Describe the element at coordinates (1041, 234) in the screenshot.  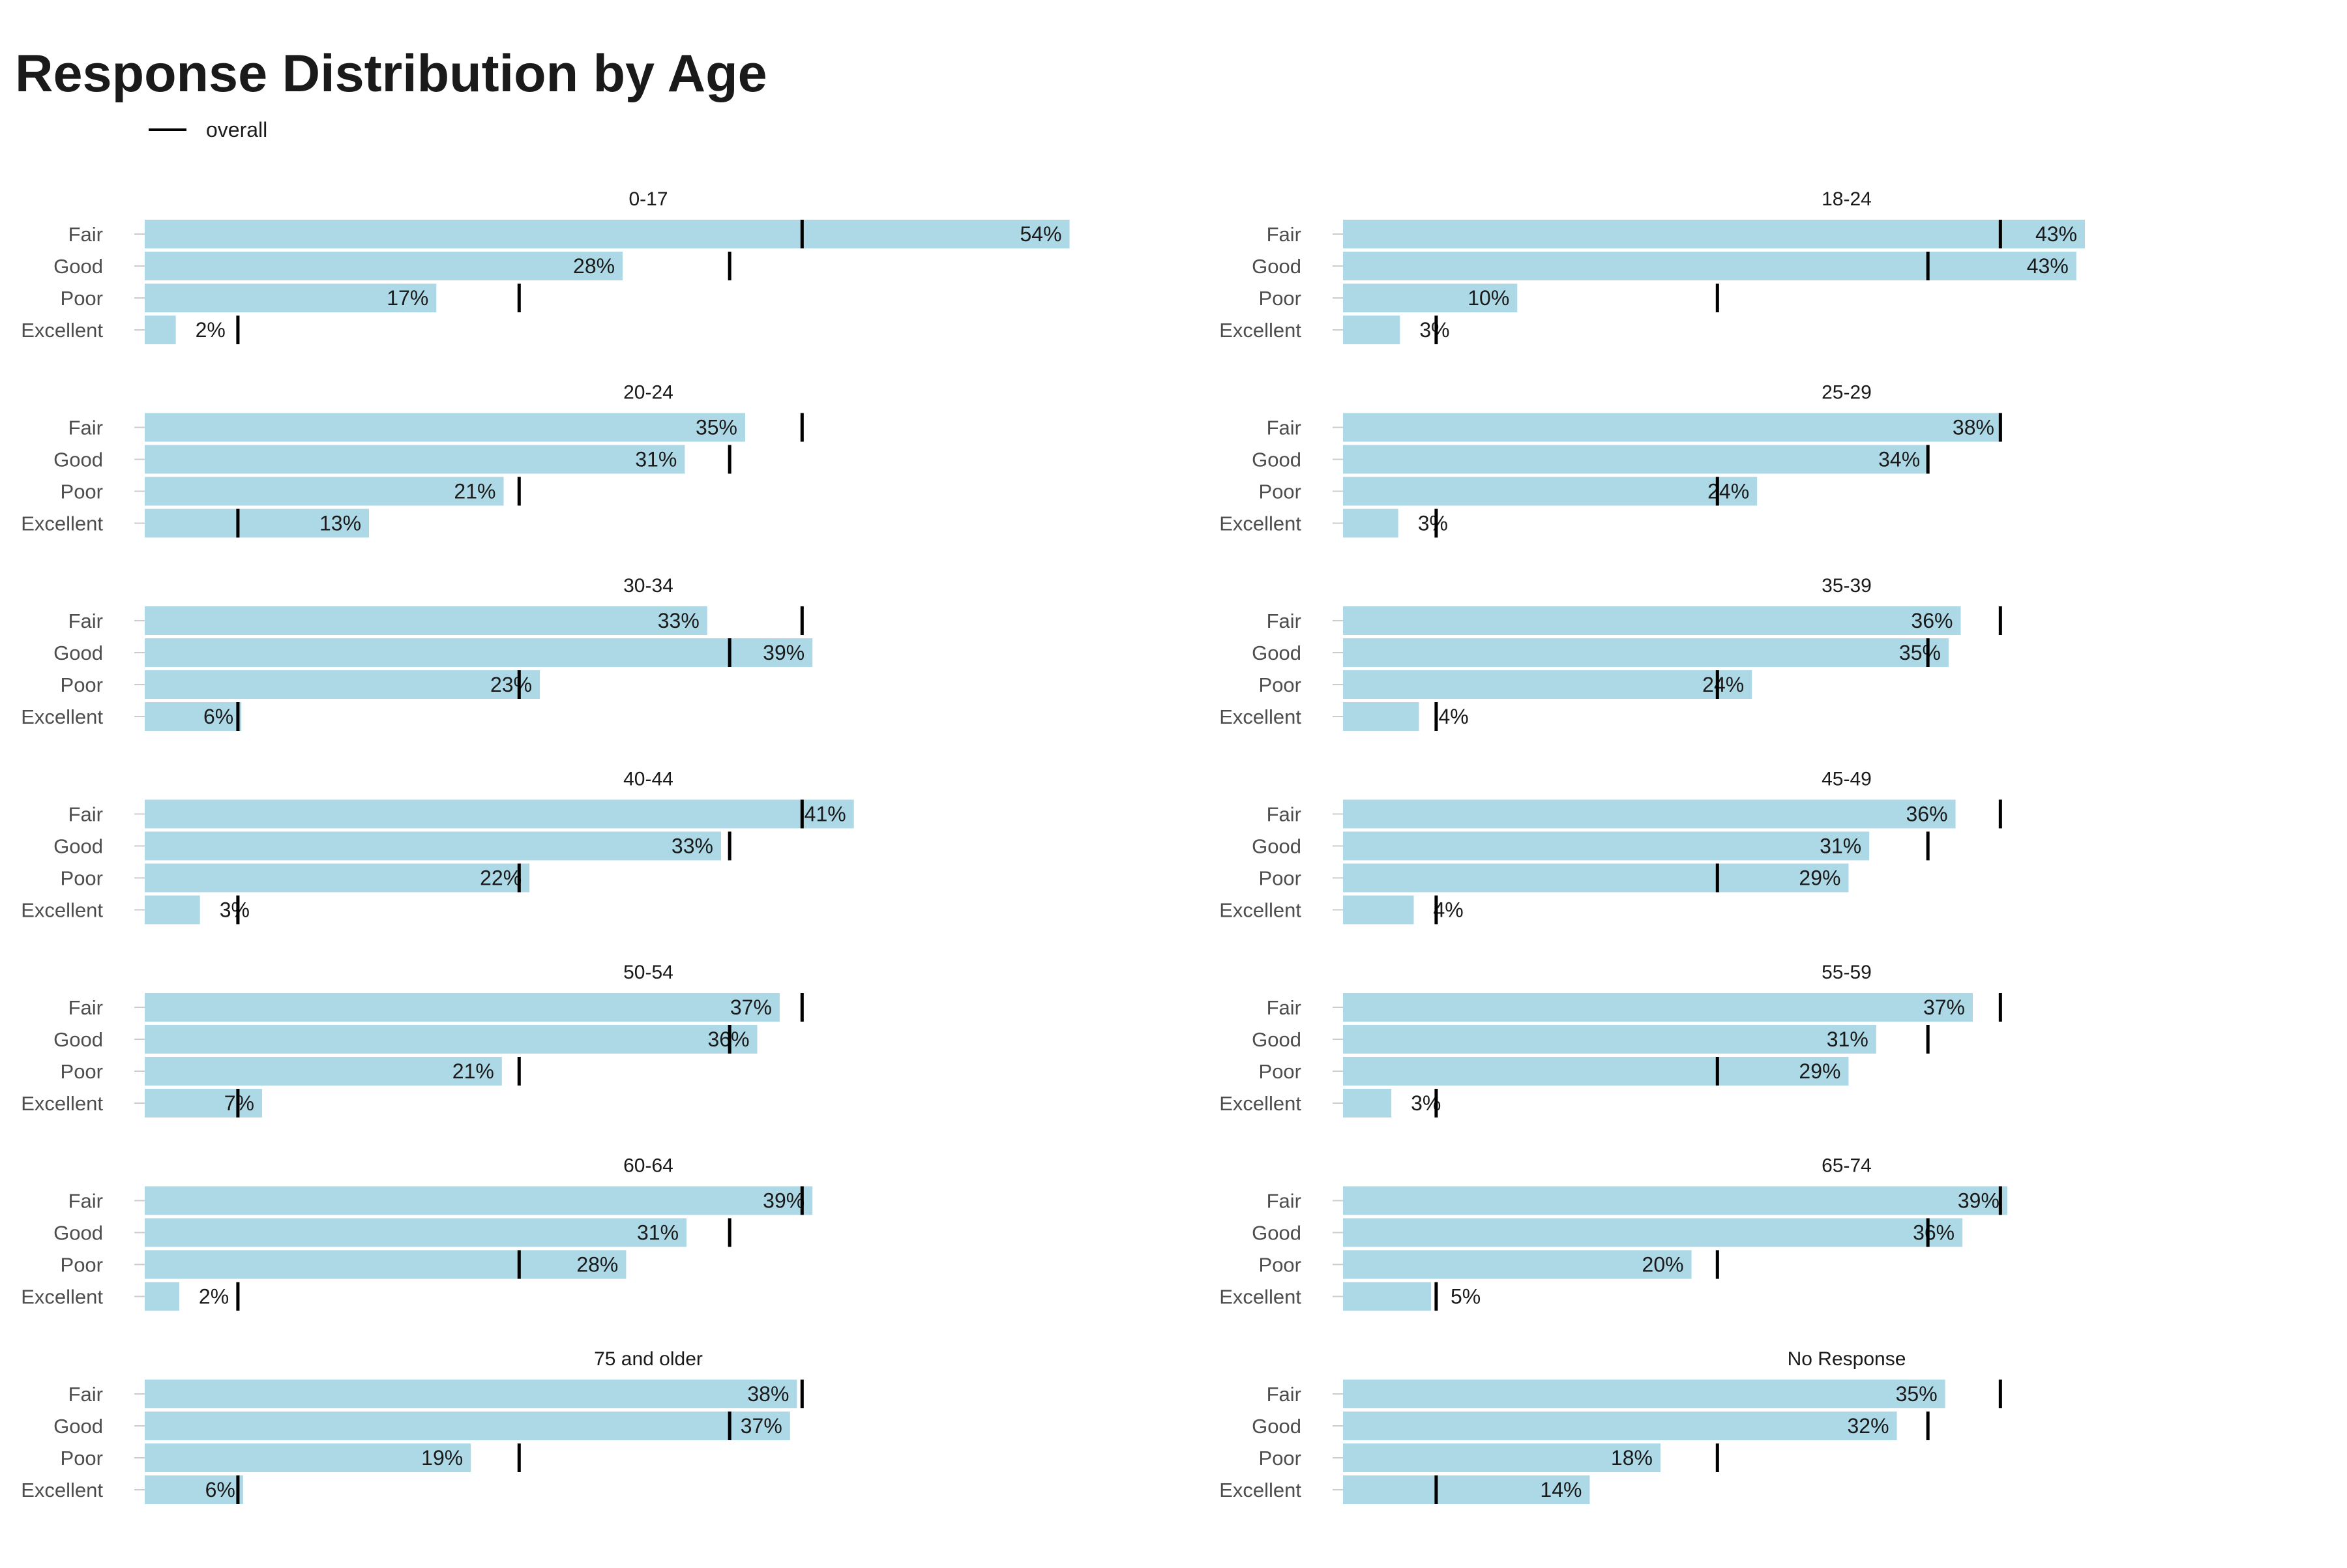
I see `data-label: 54%` at that location.